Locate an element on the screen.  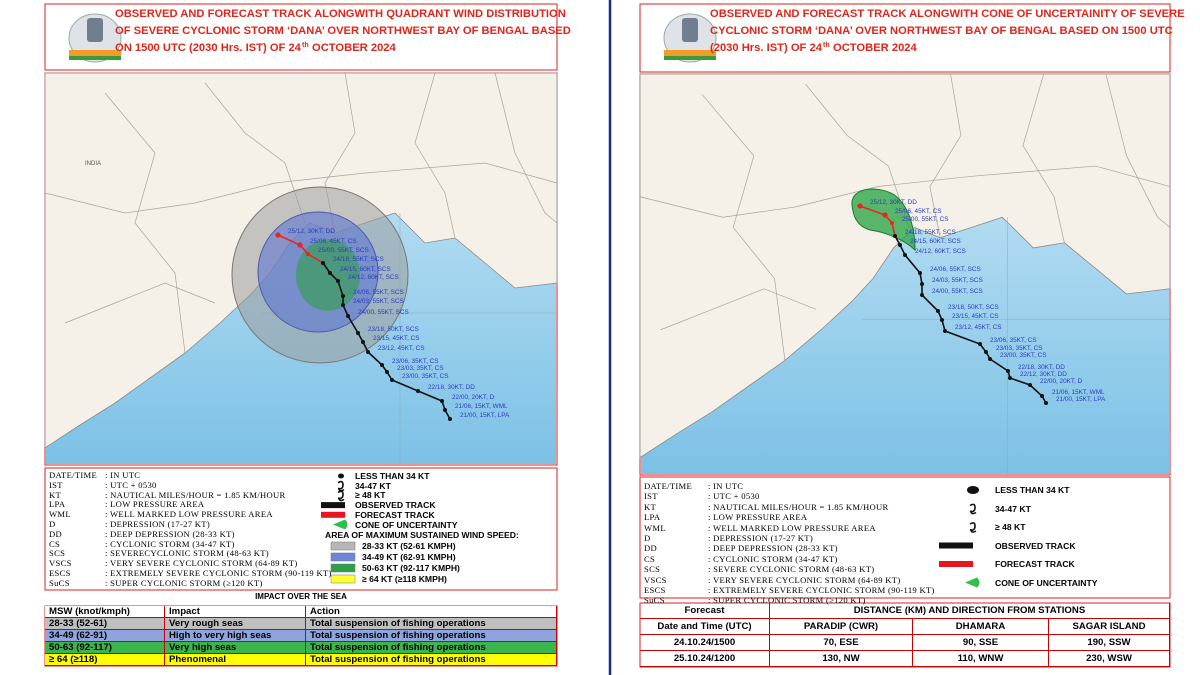
track-label: 23/15, 45KT, CS is located at coordinates (396, 338).